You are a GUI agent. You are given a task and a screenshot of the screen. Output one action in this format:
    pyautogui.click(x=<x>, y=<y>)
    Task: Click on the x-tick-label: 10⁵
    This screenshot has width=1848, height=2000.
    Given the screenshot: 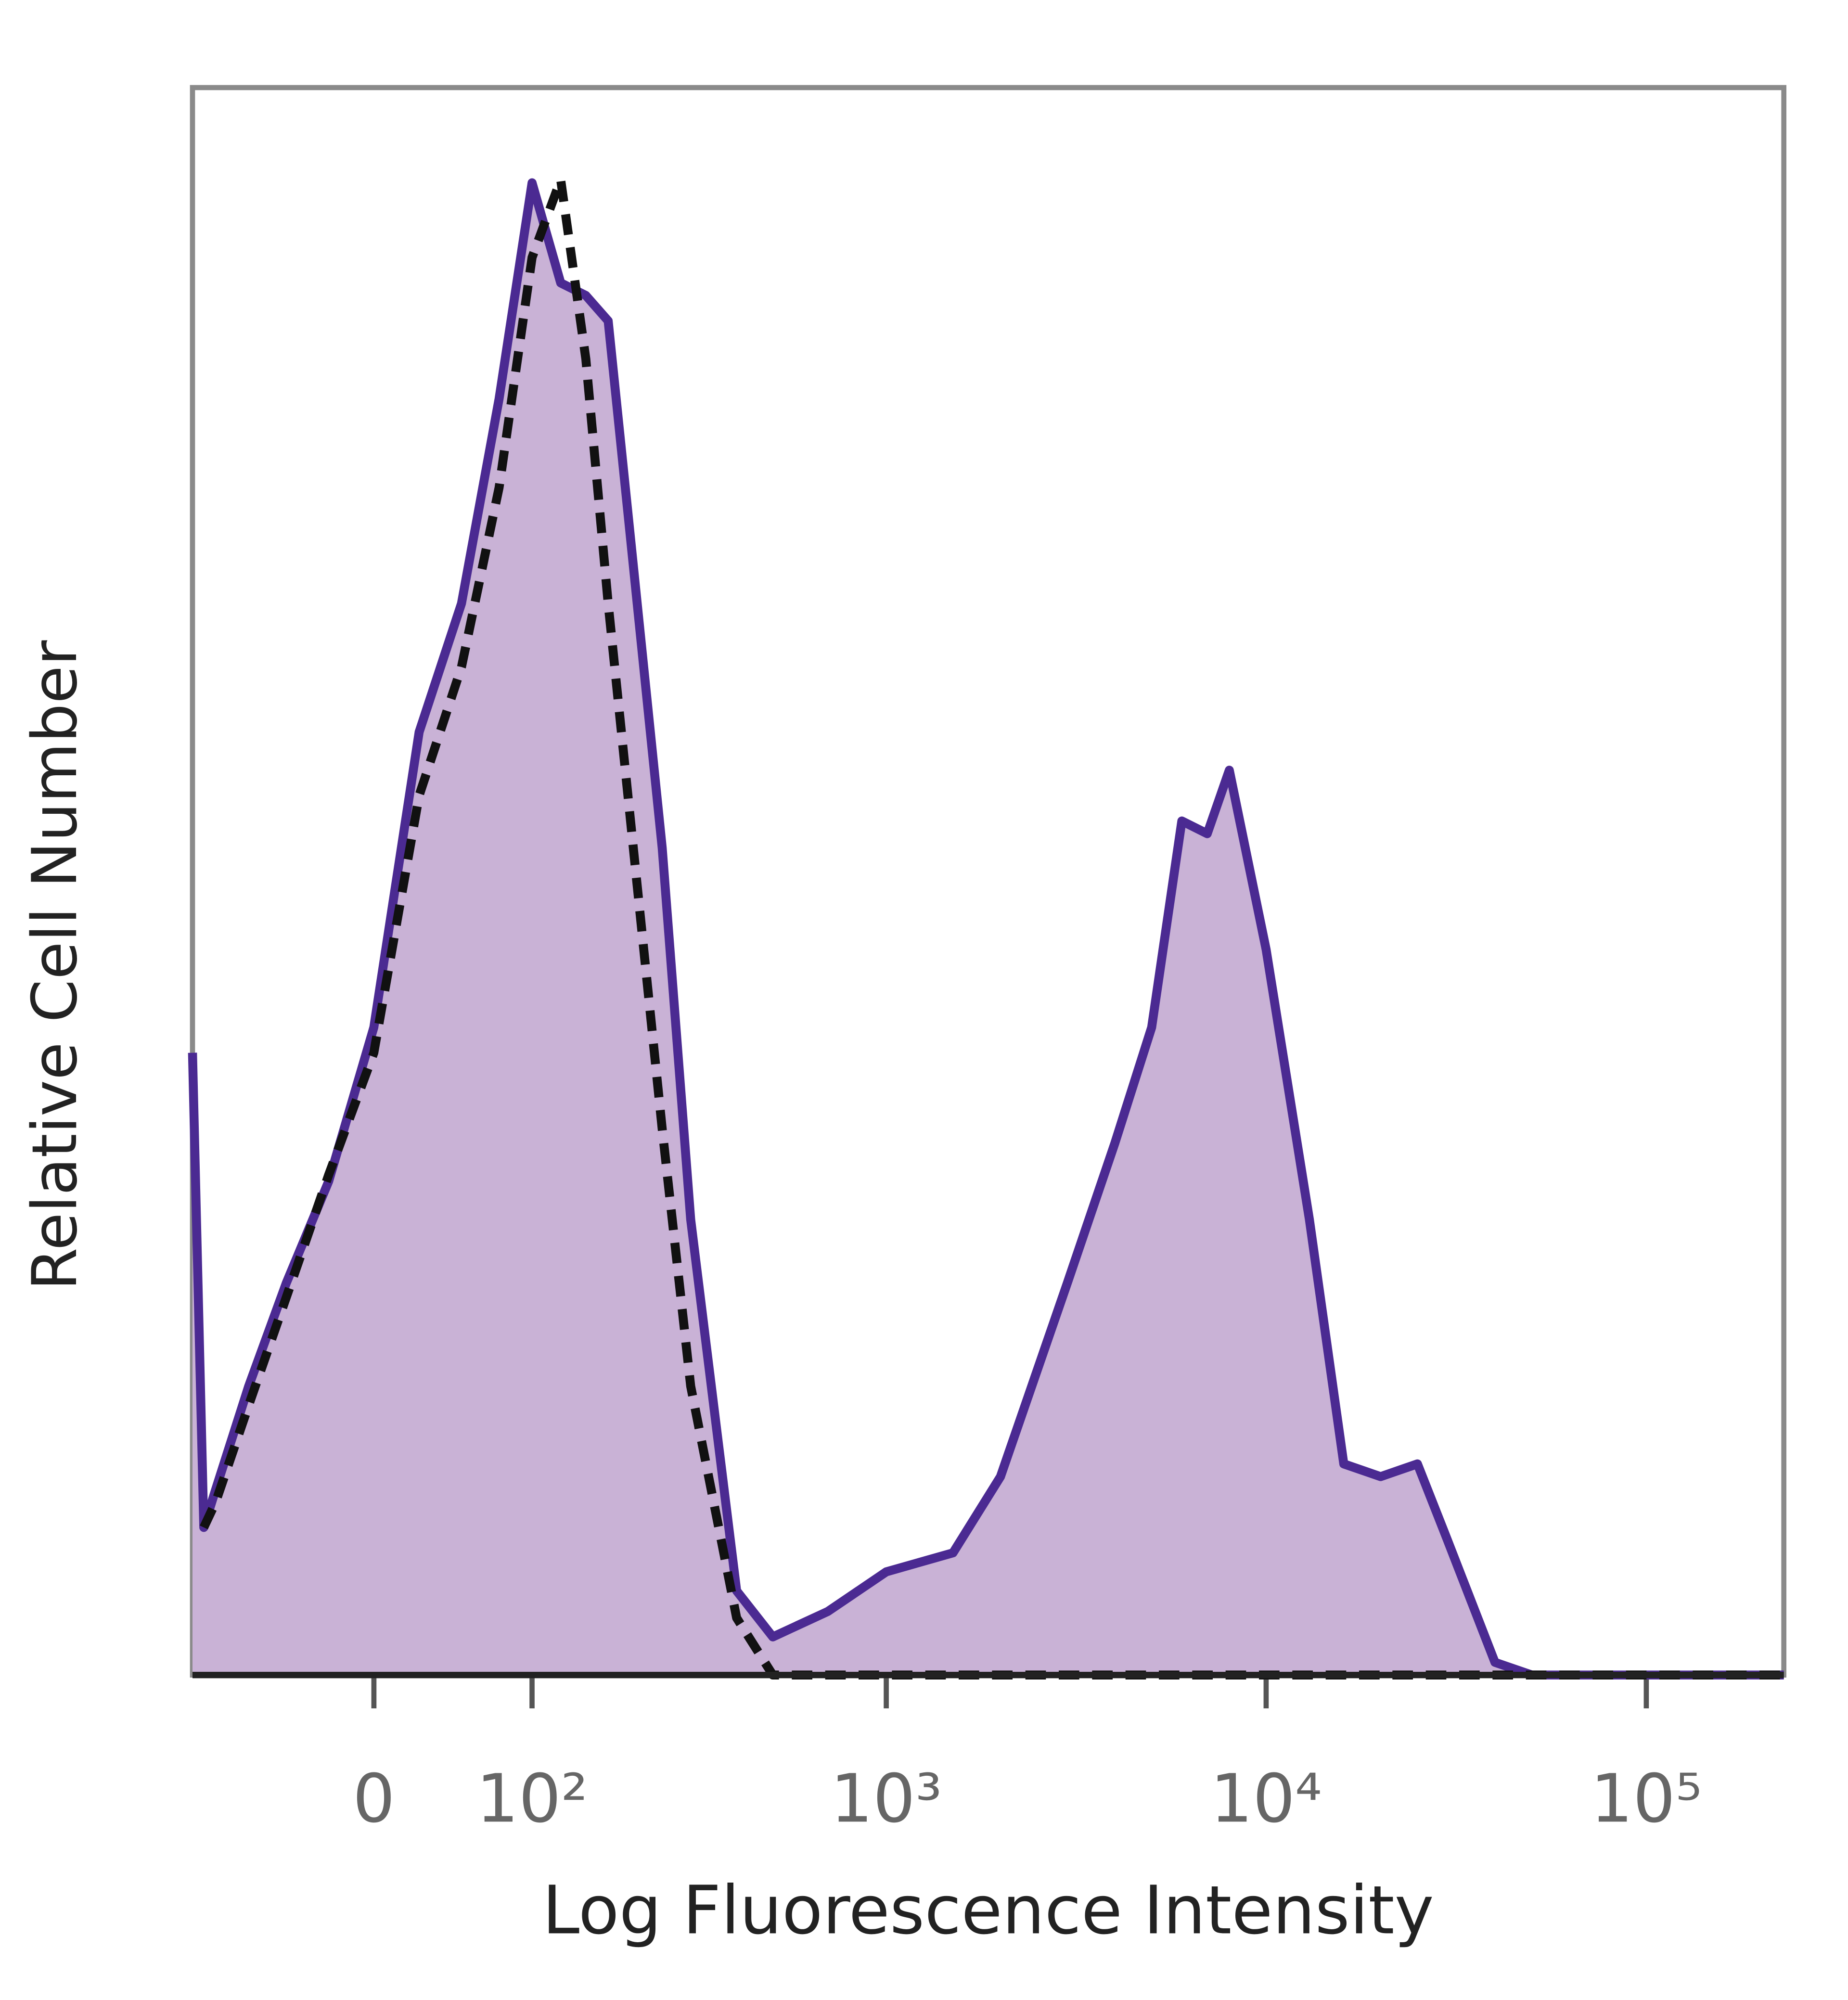 What is the action you would take?
    pyautogui.click(x=1646, y=1798)
    